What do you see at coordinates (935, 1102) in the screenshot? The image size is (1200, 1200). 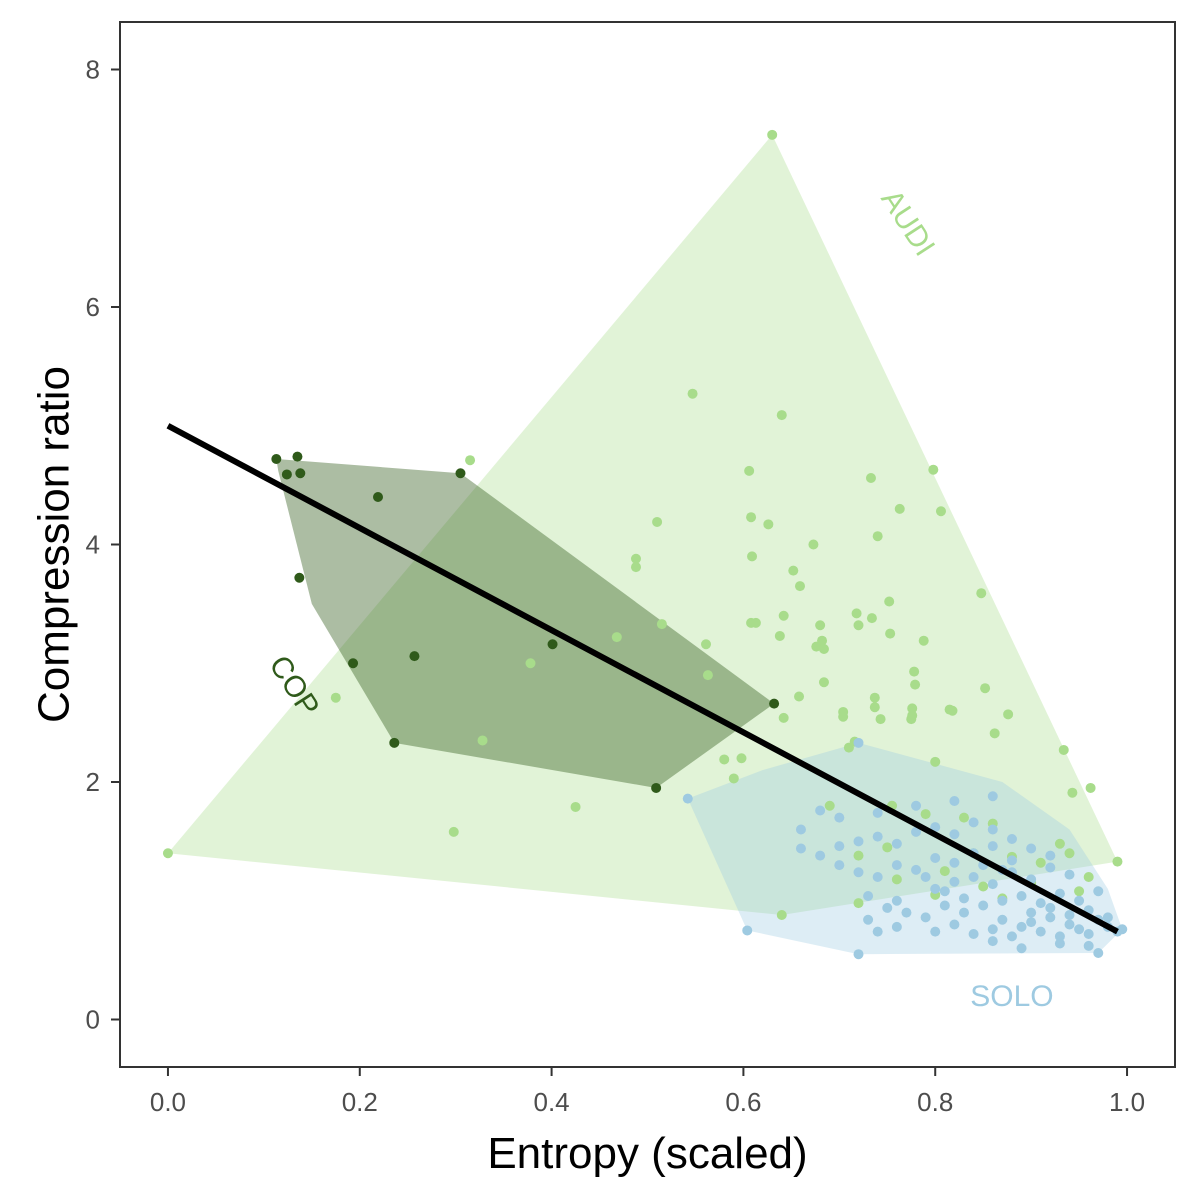 I see `x-tick-label-4: 0.8` at bounding box center [935, 1102].